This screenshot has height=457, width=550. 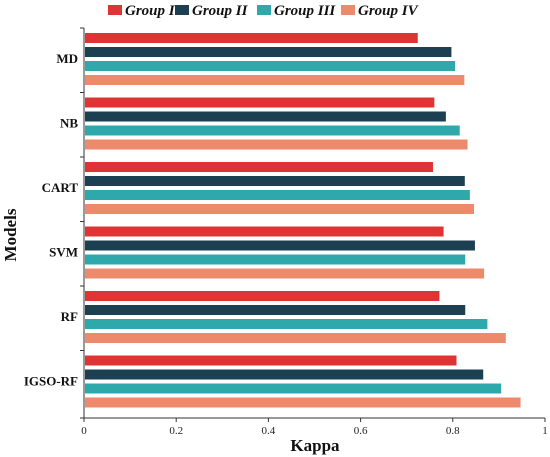 I want to click on legend-label-3: Group III, so click(x=305, y=11).